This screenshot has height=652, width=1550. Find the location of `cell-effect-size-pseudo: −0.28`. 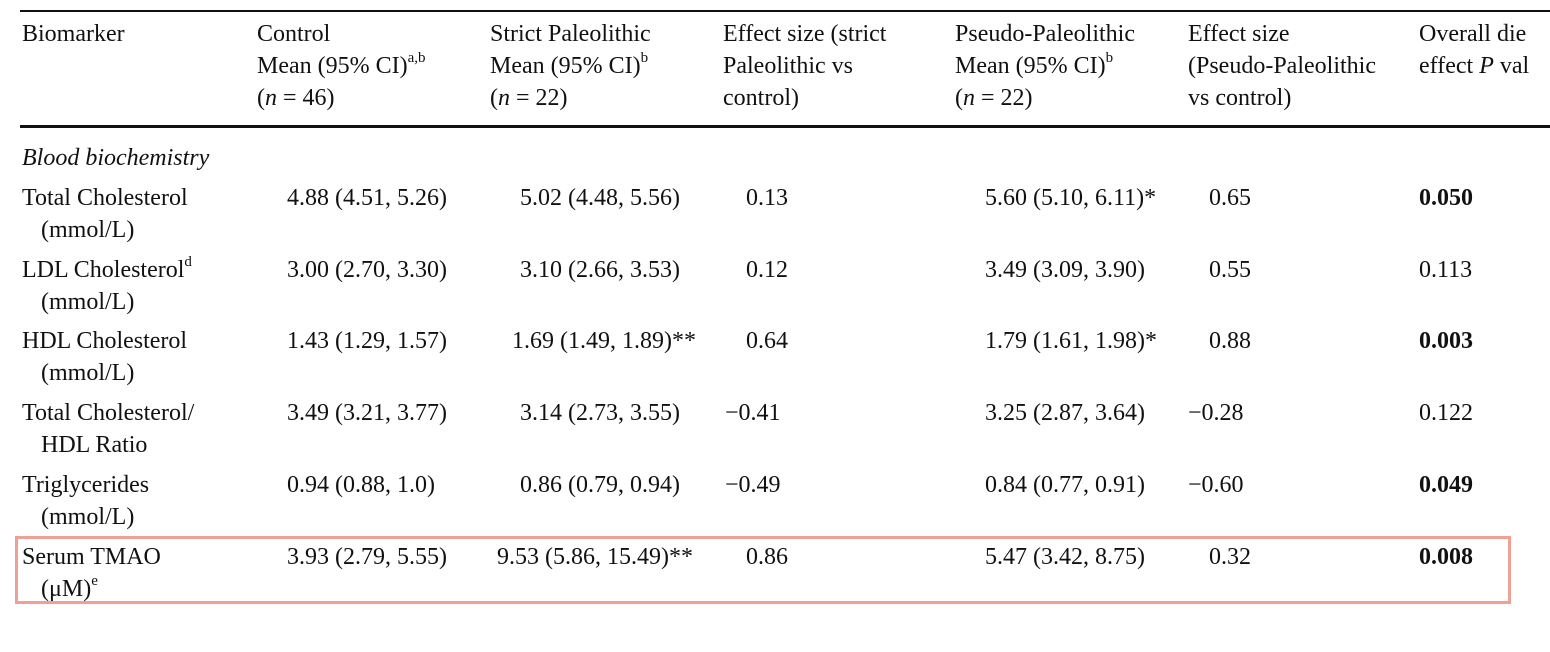

cell-effect-size-pseudo: −0.28 is located at coordinates (1216, 413).